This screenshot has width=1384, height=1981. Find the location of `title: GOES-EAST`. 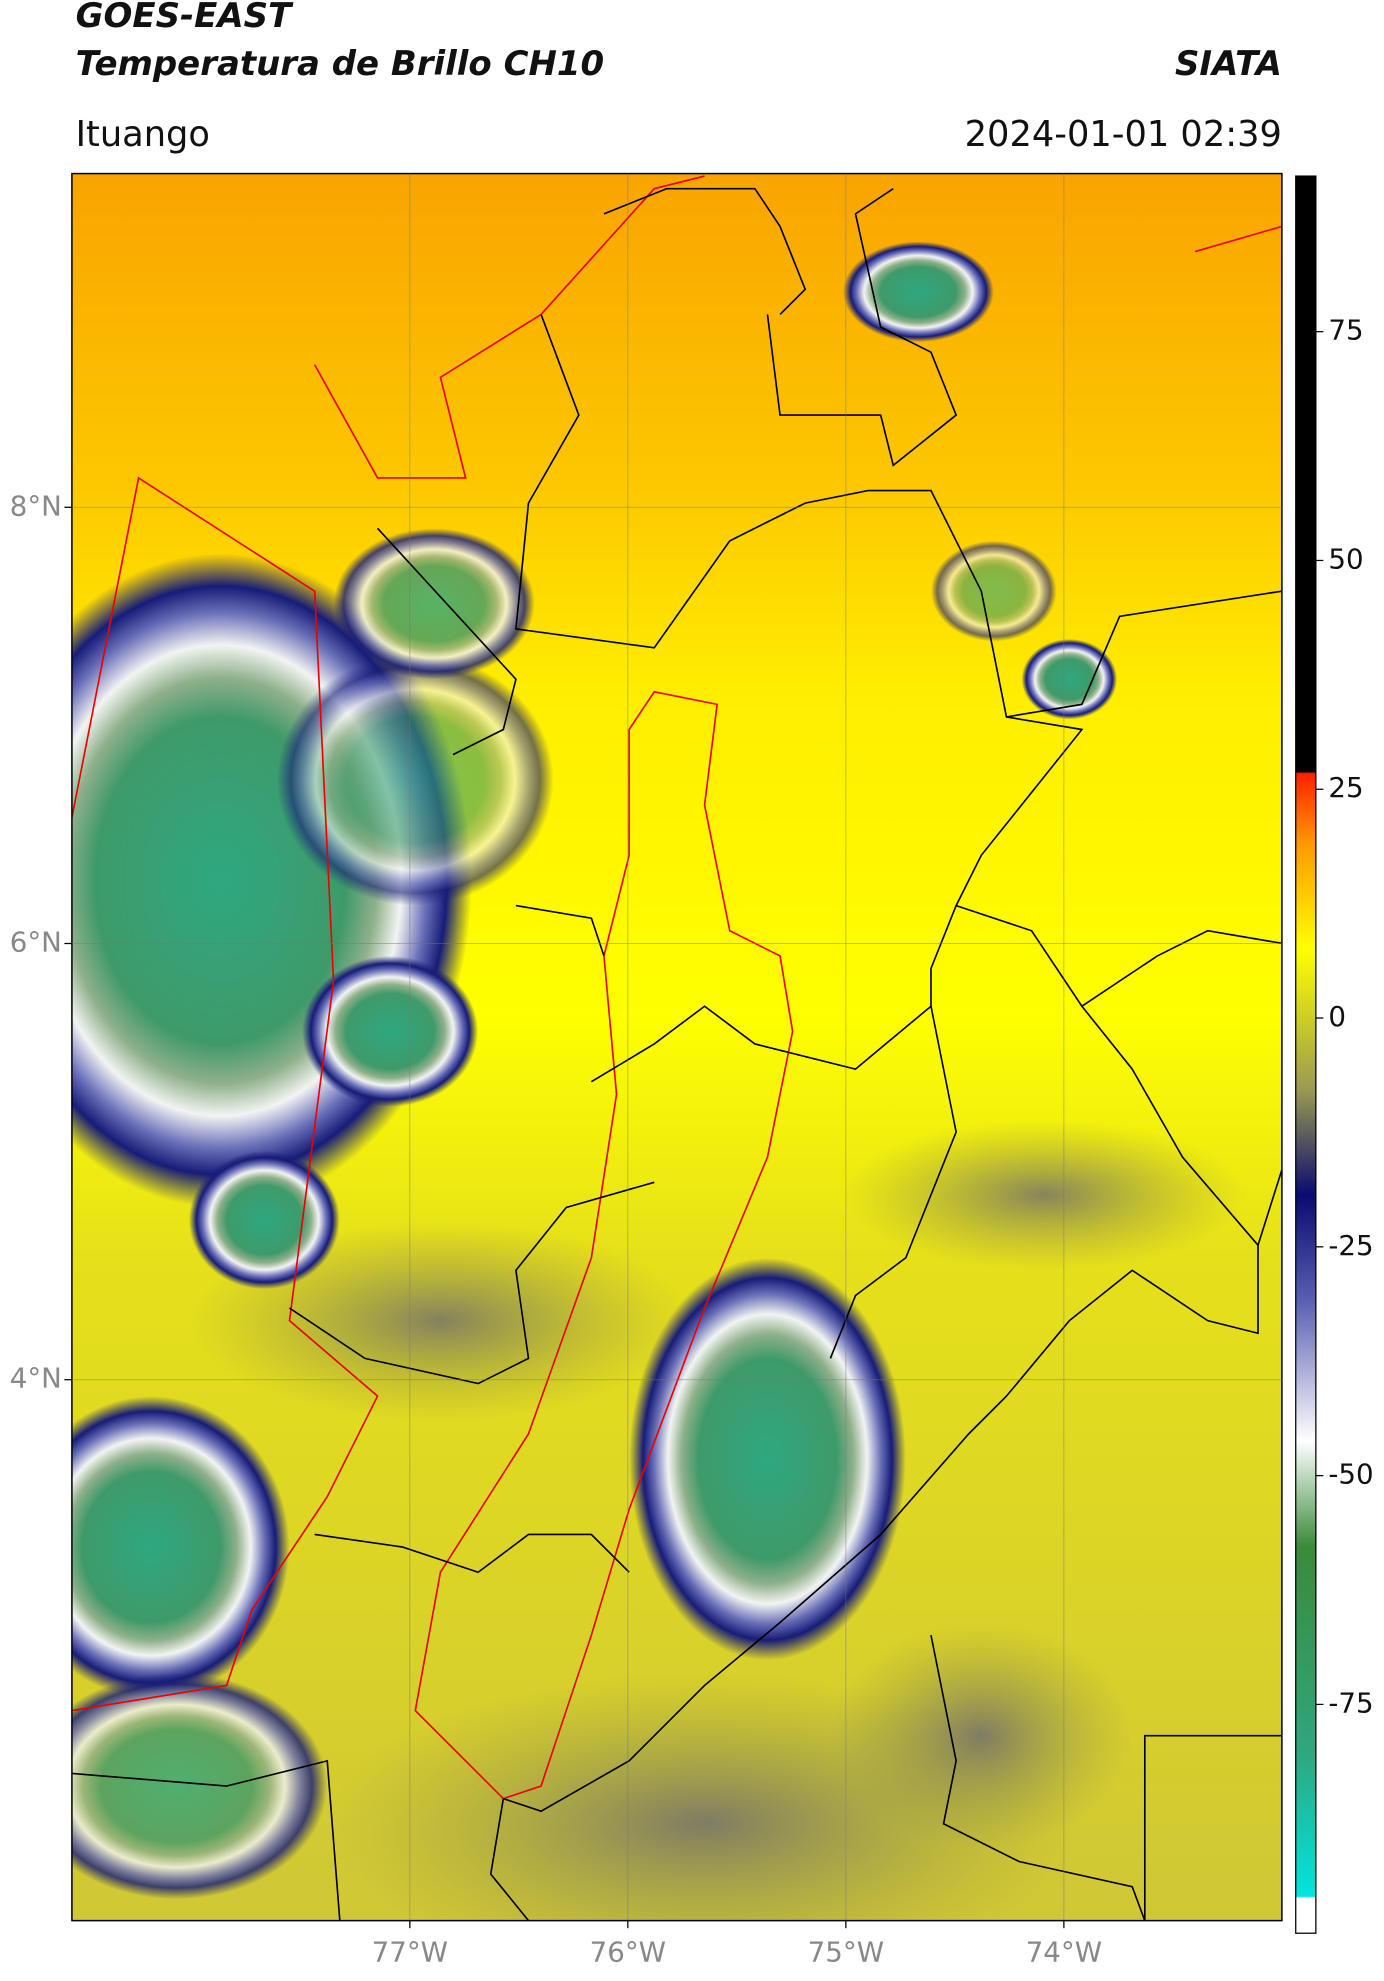

title: GOES-EAST is located at coordinates (185, 18).